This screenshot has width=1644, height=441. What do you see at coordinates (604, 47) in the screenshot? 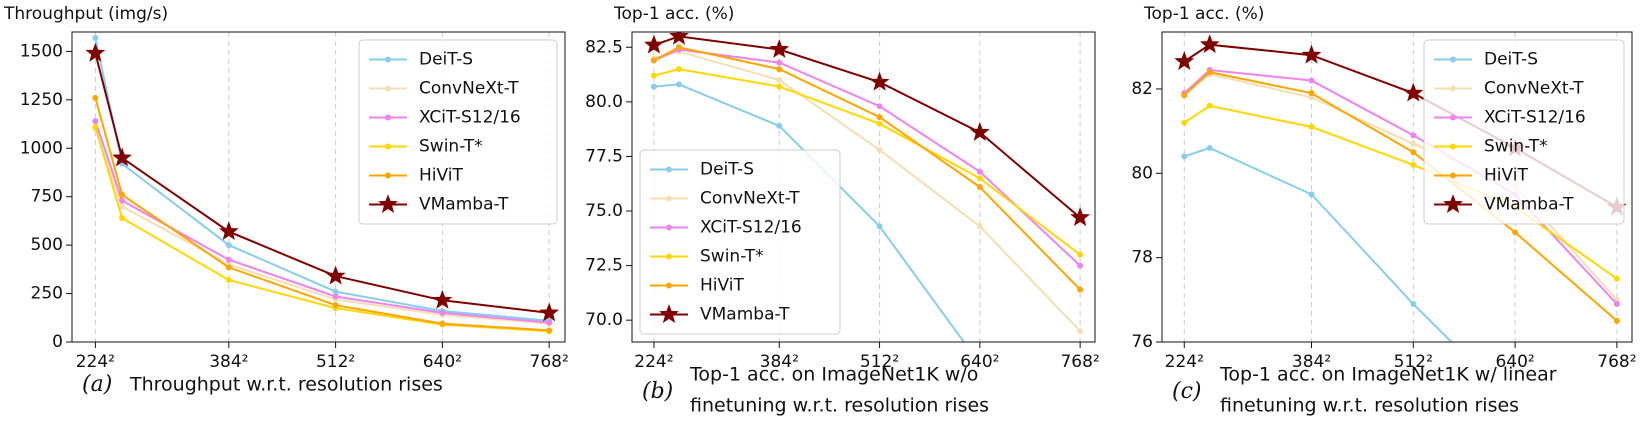
I see `y-tick-label: 82.5` at bounding box center [604, 47].